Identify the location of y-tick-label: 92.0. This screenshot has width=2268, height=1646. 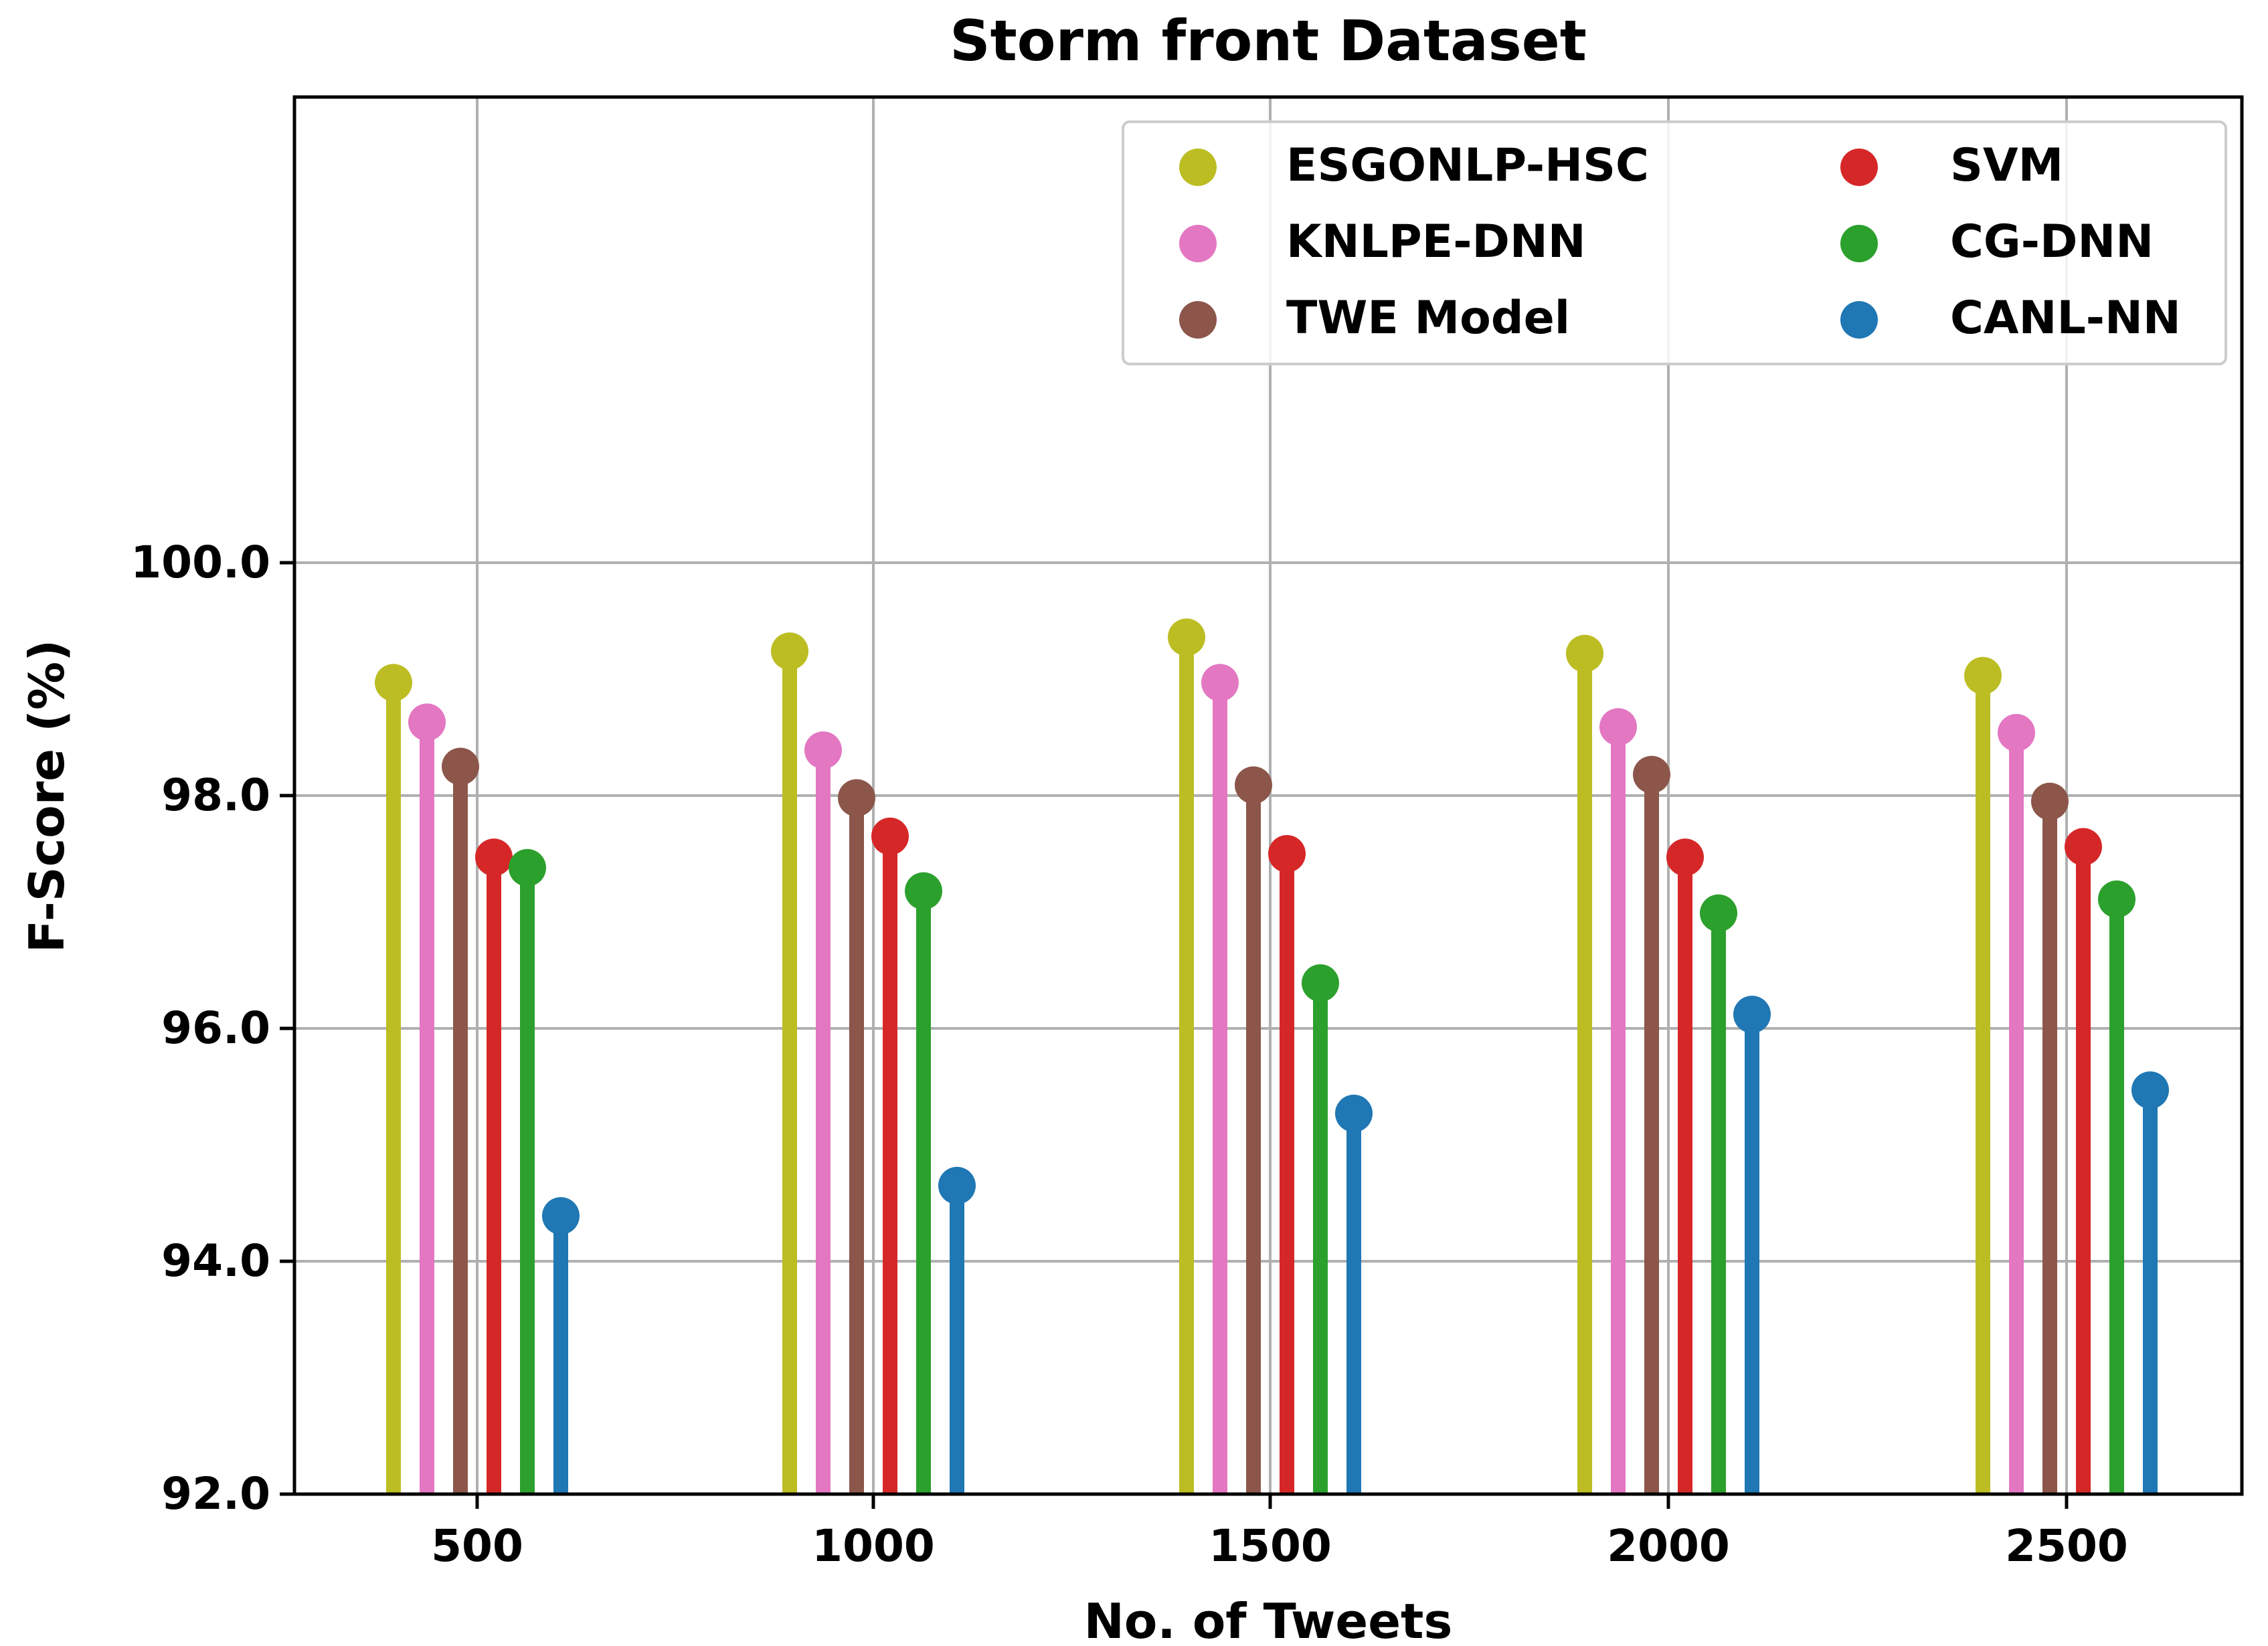
(215, 1494).